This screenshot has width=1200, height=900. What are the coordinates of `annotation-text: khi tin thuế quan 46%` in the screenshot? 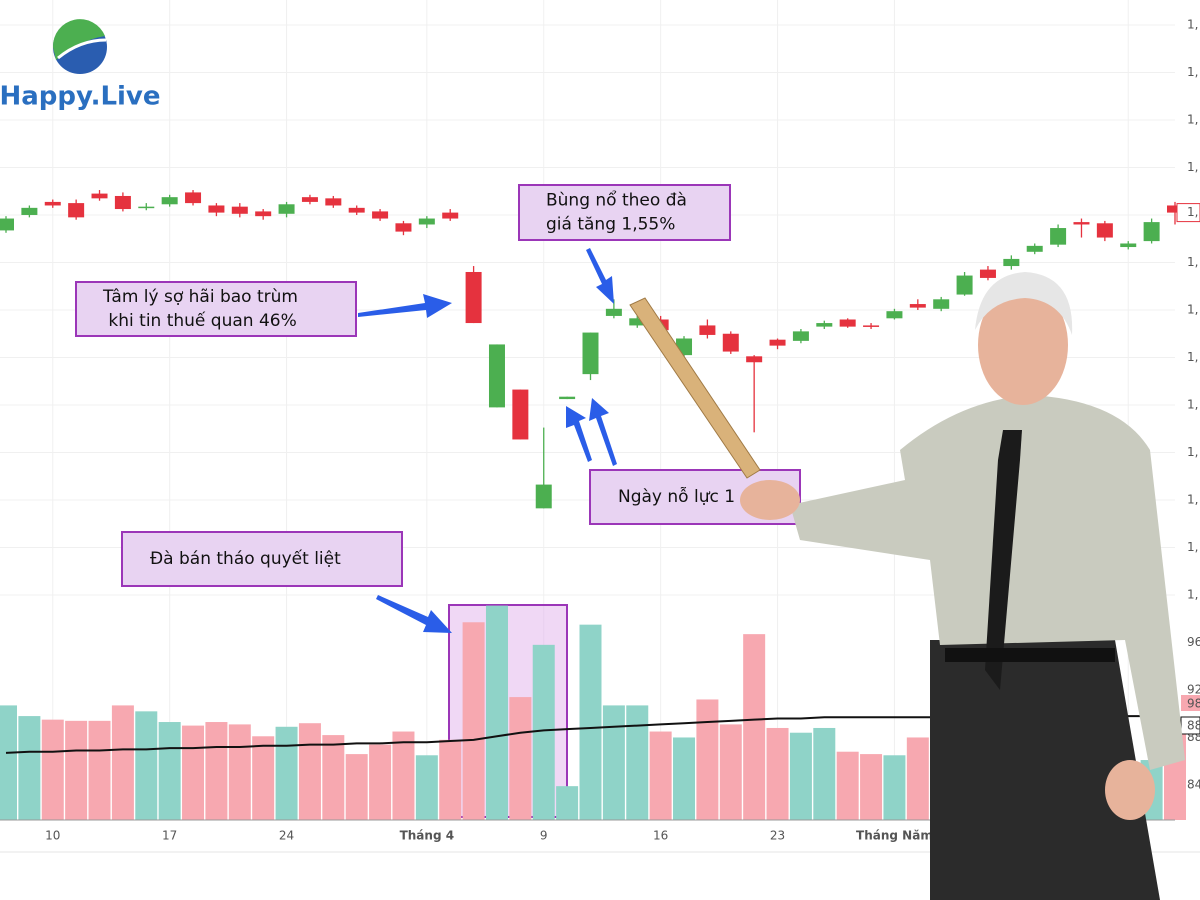 It's located at (200, 320).